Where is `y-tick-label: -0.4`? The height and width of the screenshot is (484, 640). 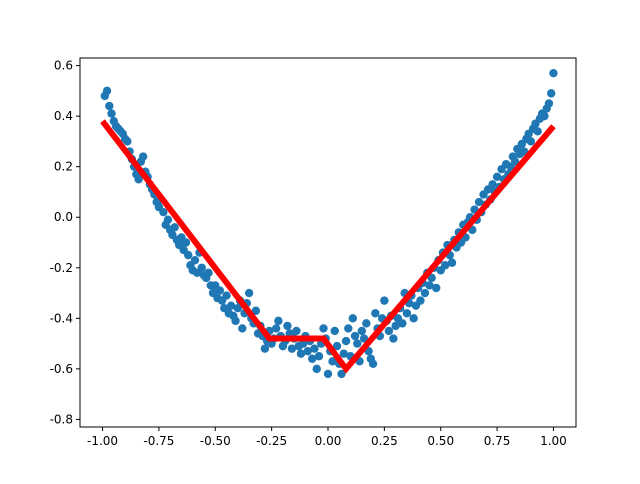
y-tick-label: -0.4 is located at coordinates (61, 318).